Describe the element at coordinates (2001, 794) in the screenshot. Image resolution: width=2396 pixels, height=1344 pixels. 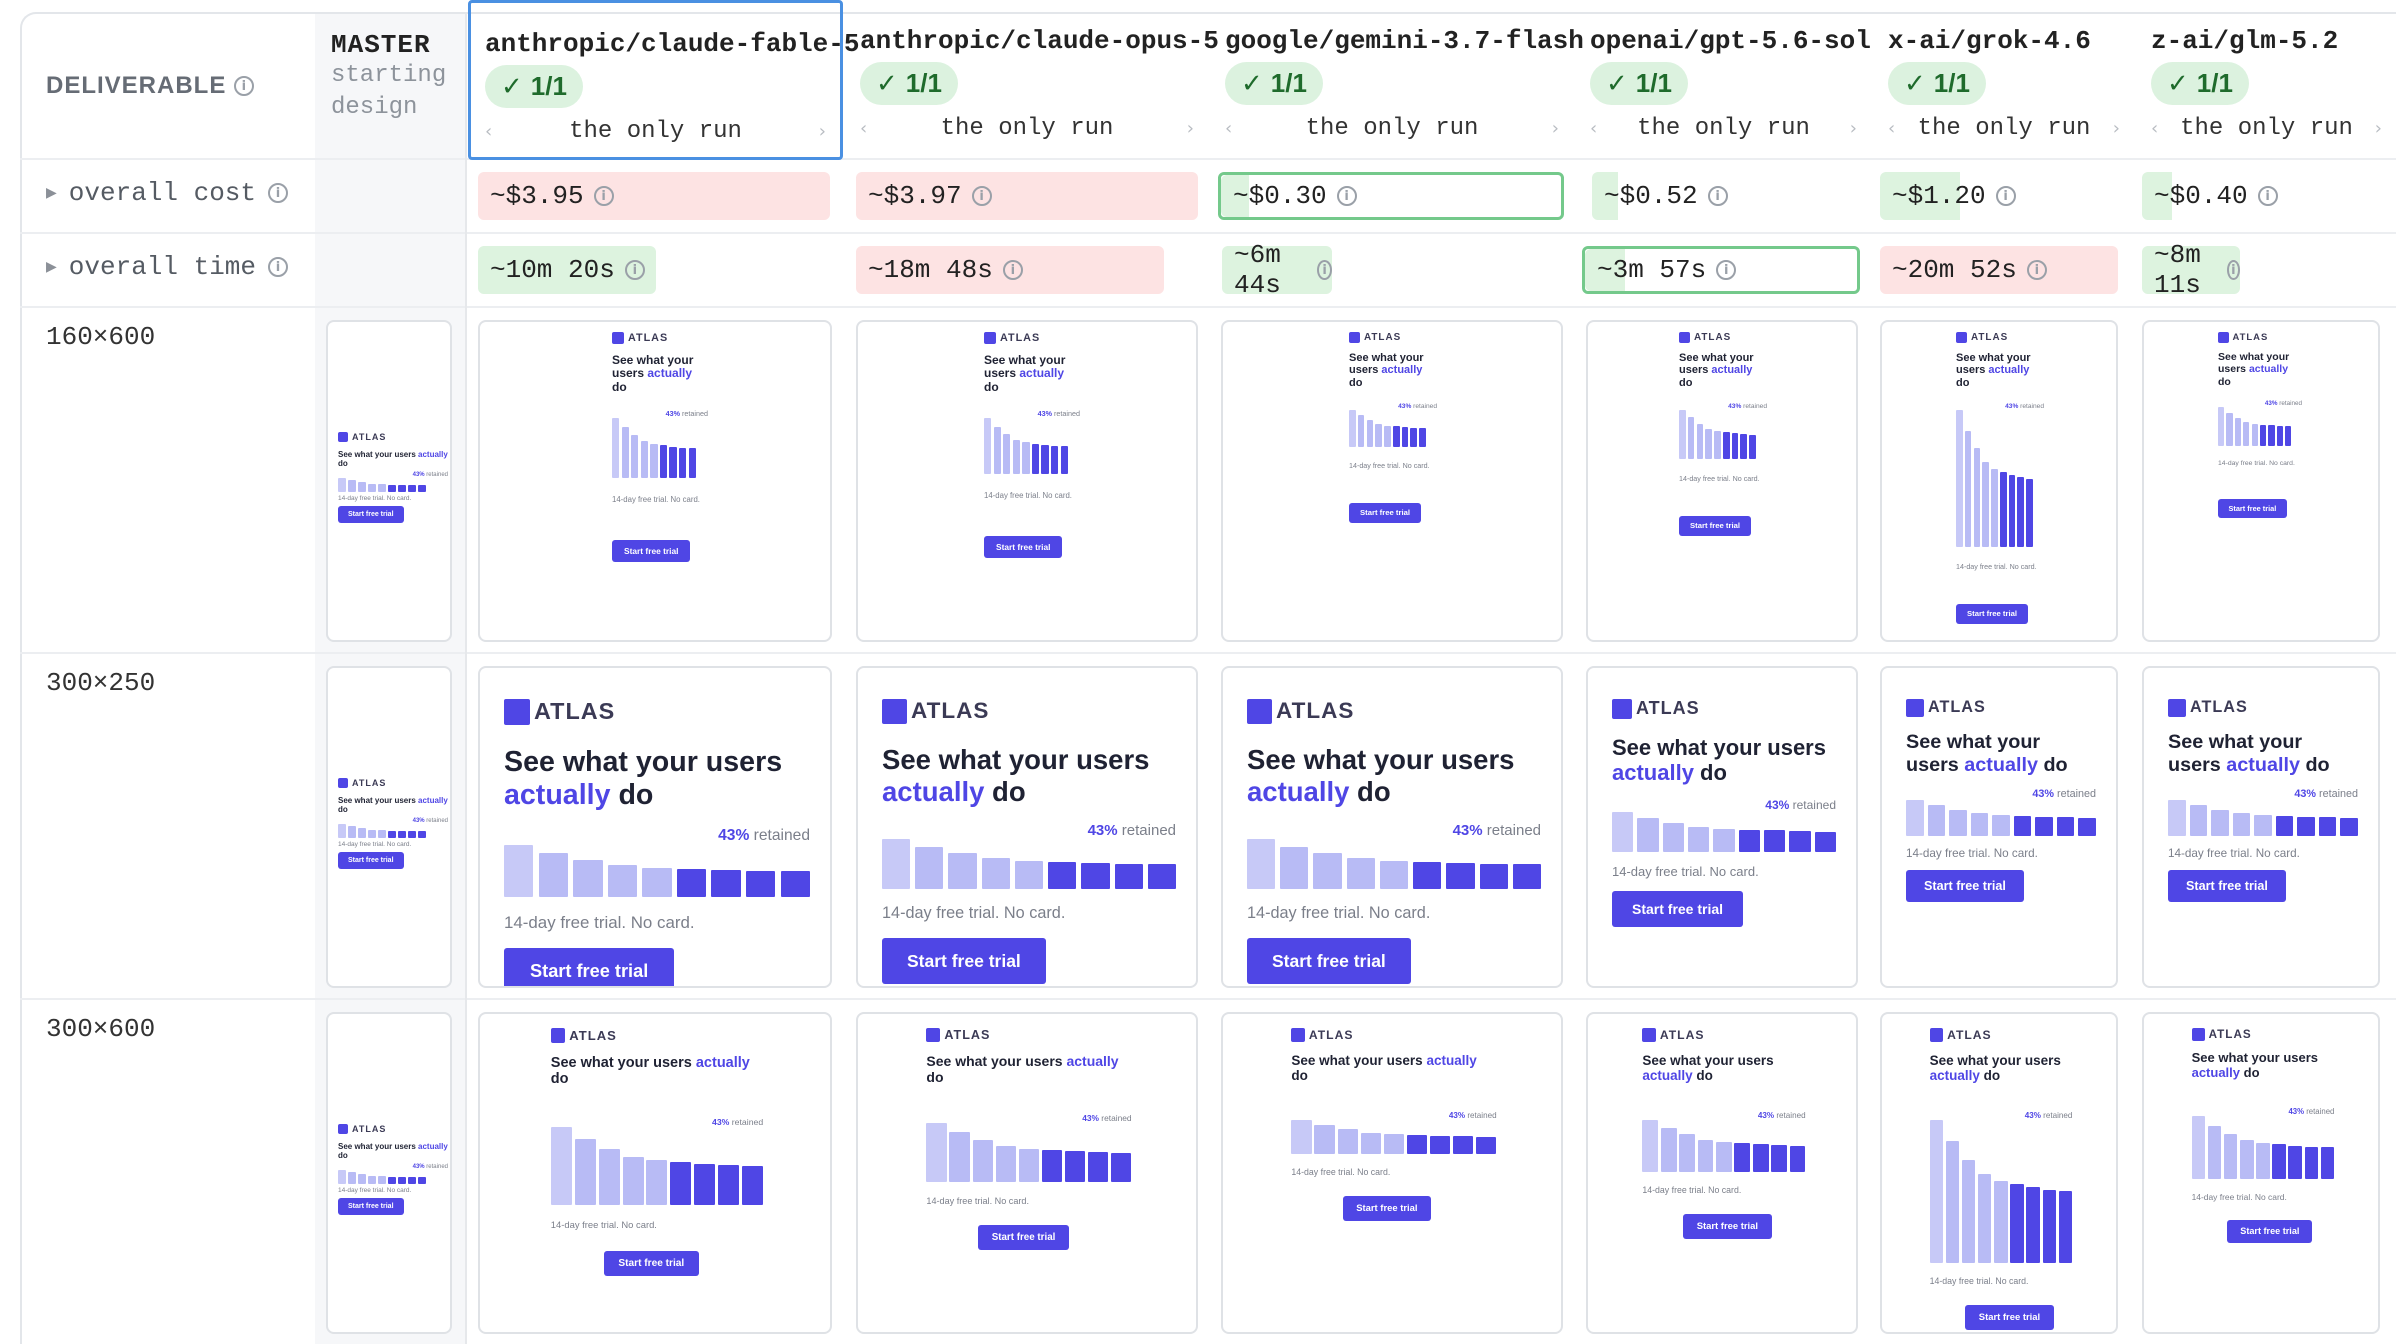
I see `retained-label: 43% retained` at that location.